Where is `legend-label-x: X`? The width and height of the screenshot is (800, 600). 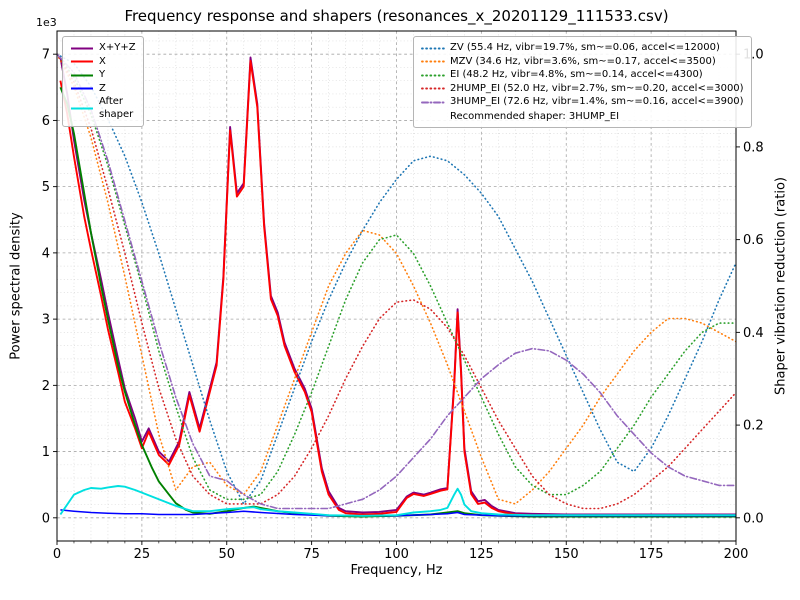
legend-label-x: X is located at coordinates (102, 61).